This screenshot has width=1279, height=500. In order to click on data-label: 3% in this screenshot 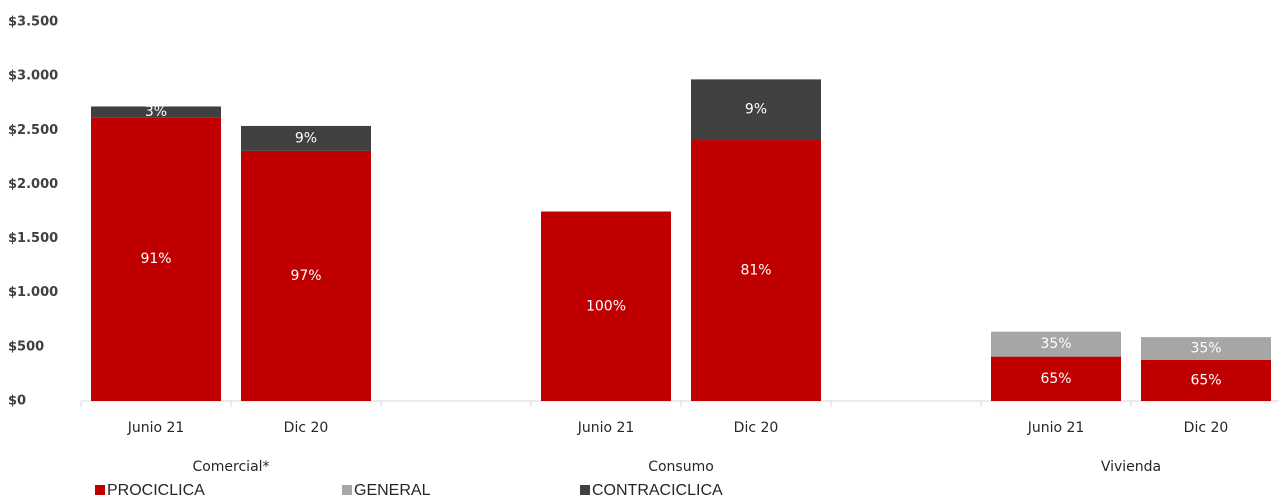, I will do `click(156, 112)`.